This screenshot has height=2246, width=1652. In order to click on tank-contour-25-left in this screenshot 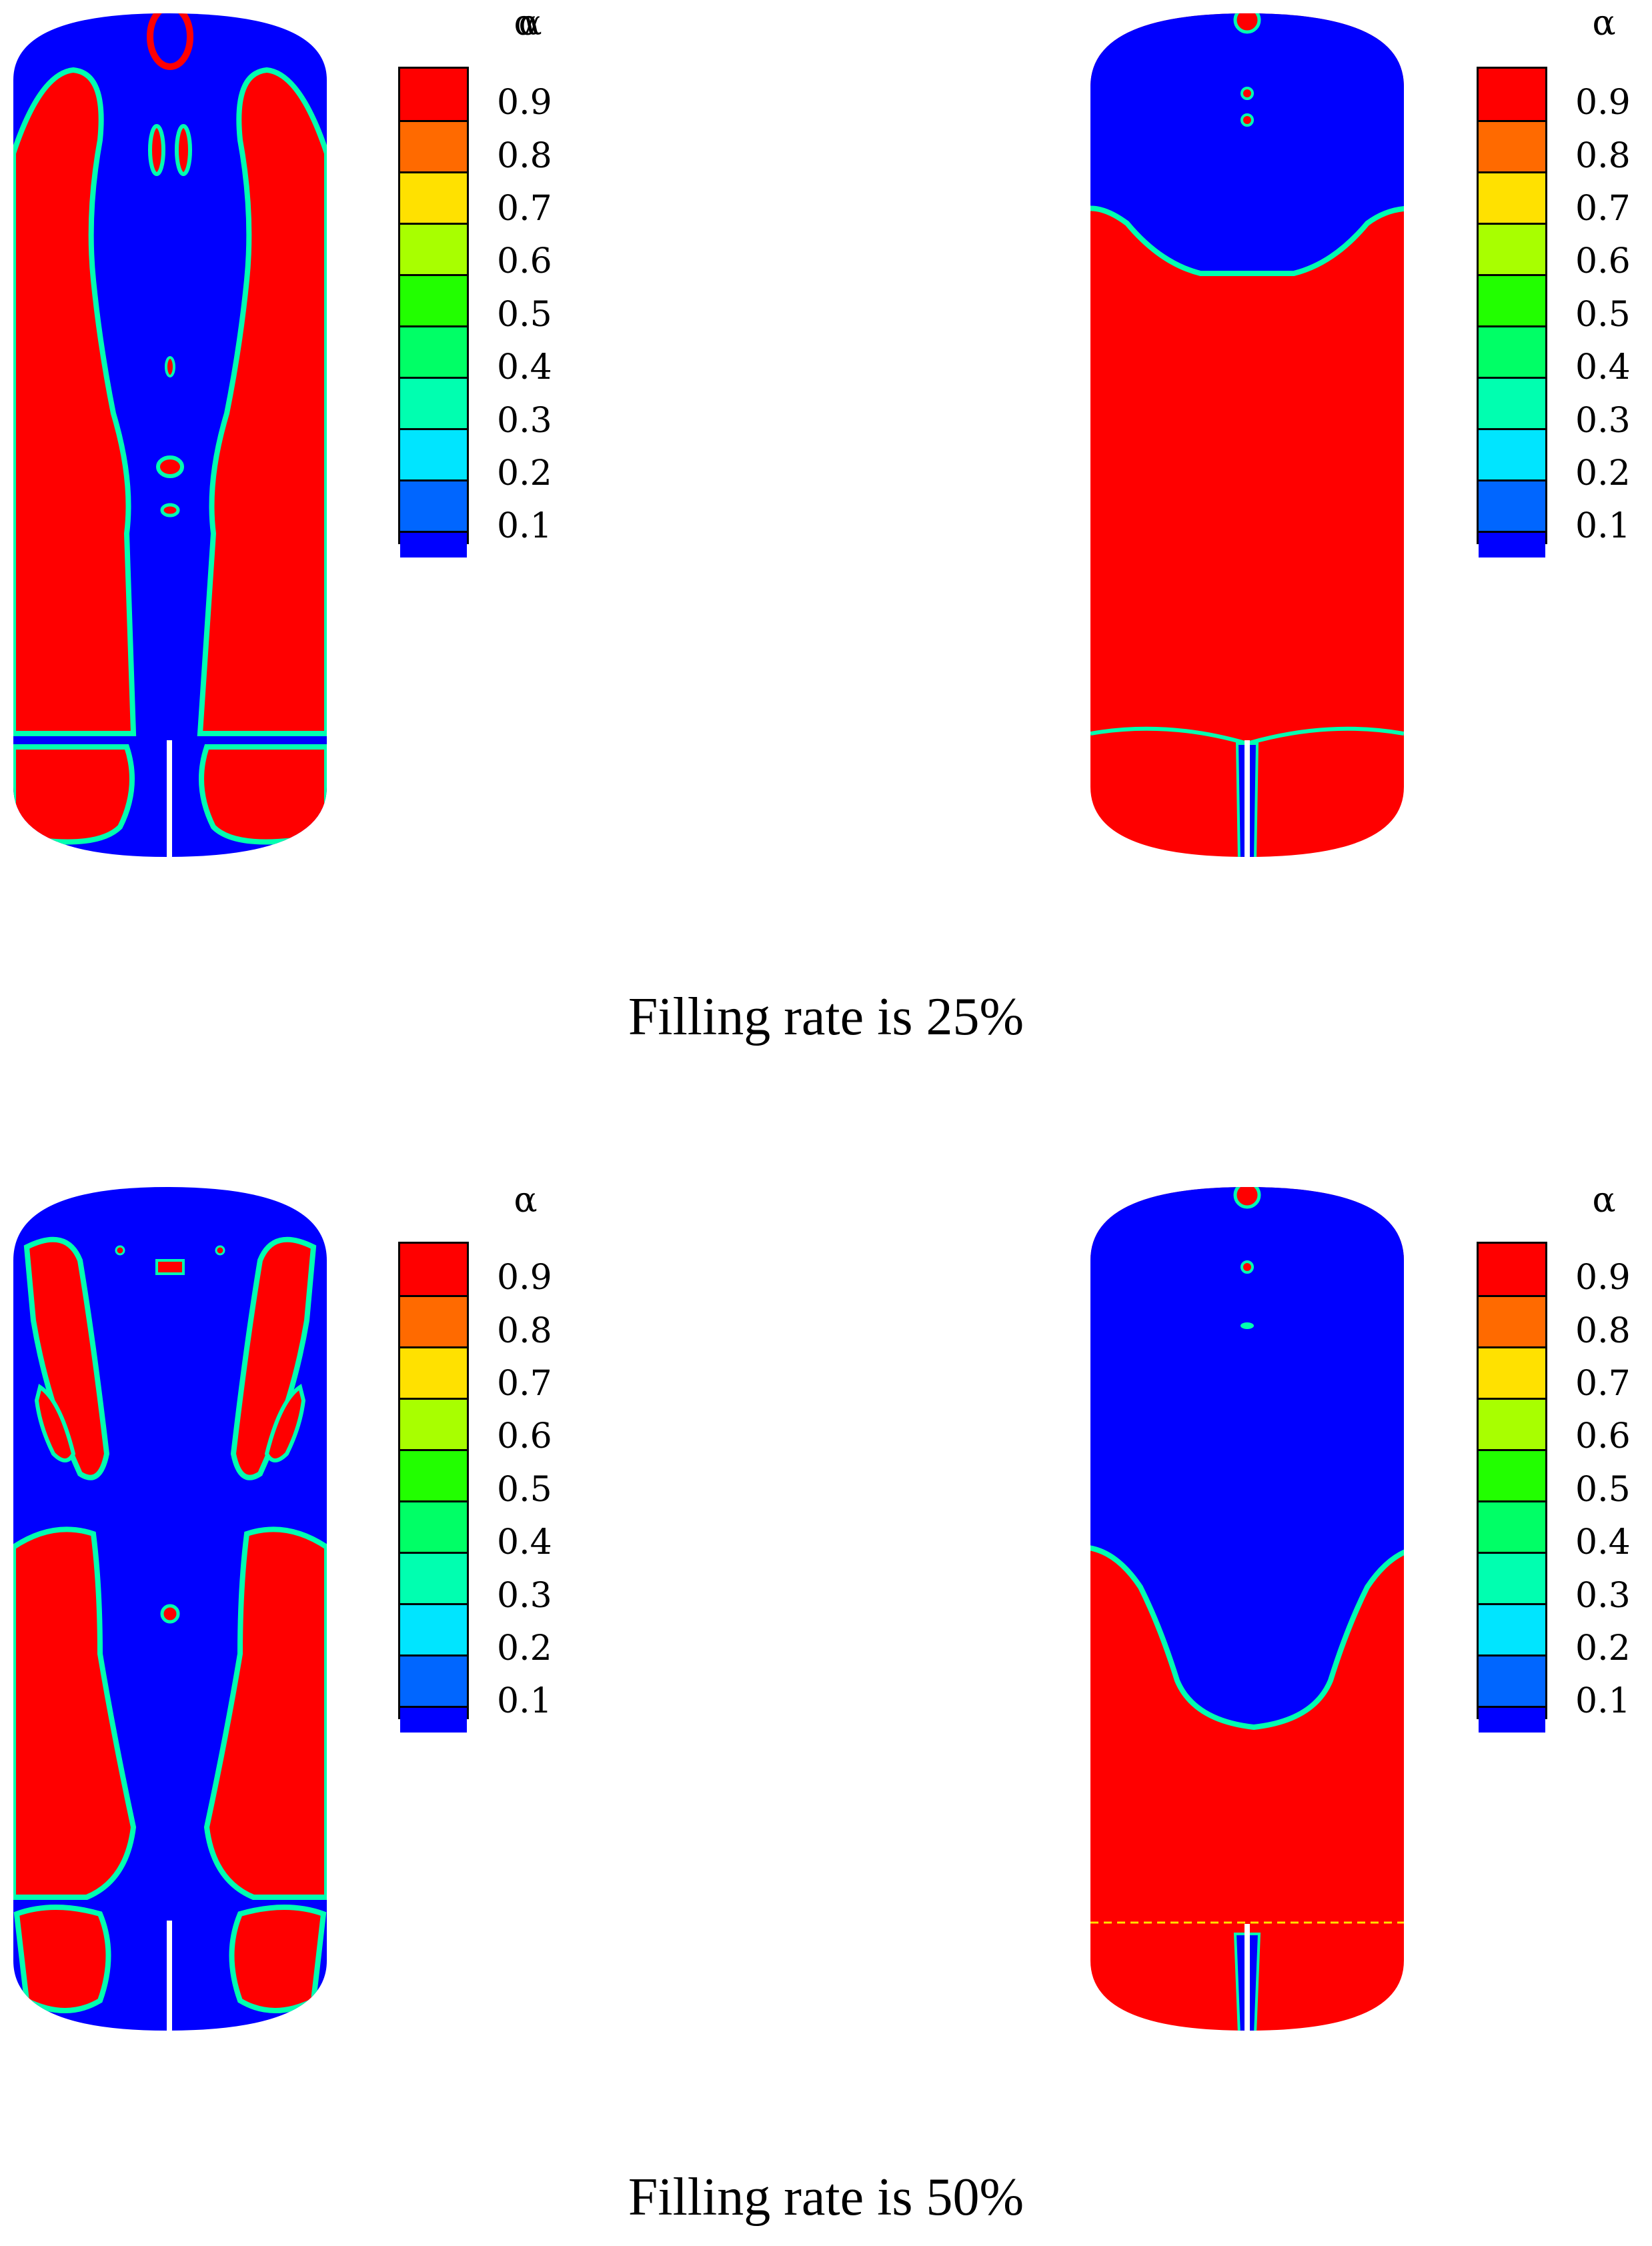, I will do `click(170, 435)`.